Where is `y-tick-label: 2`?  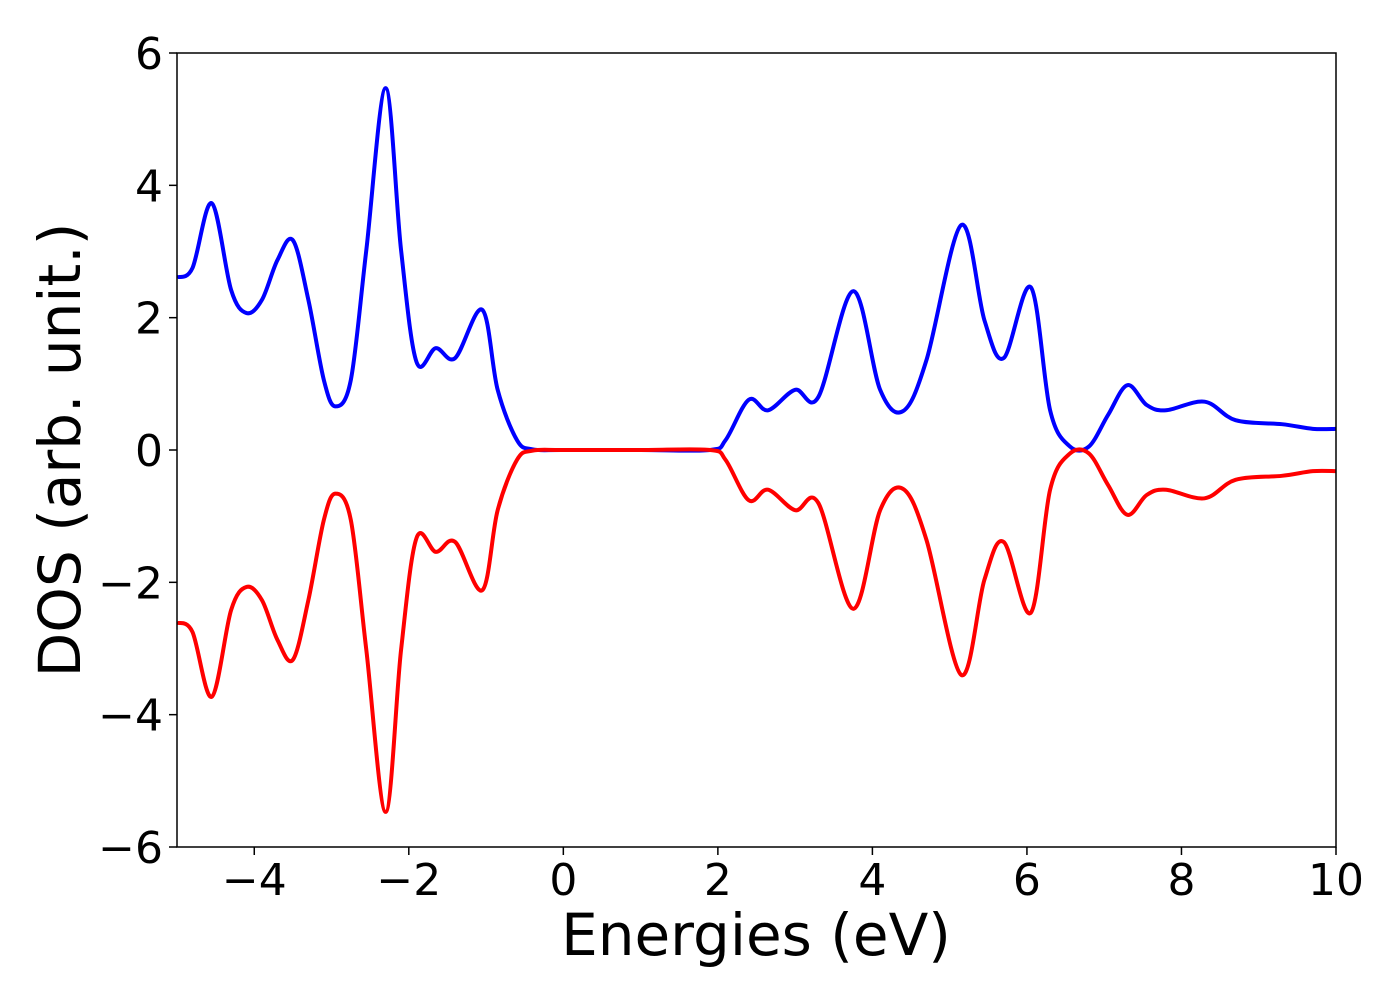
y-tick-label: 2 is located at coordinates (149, 319).